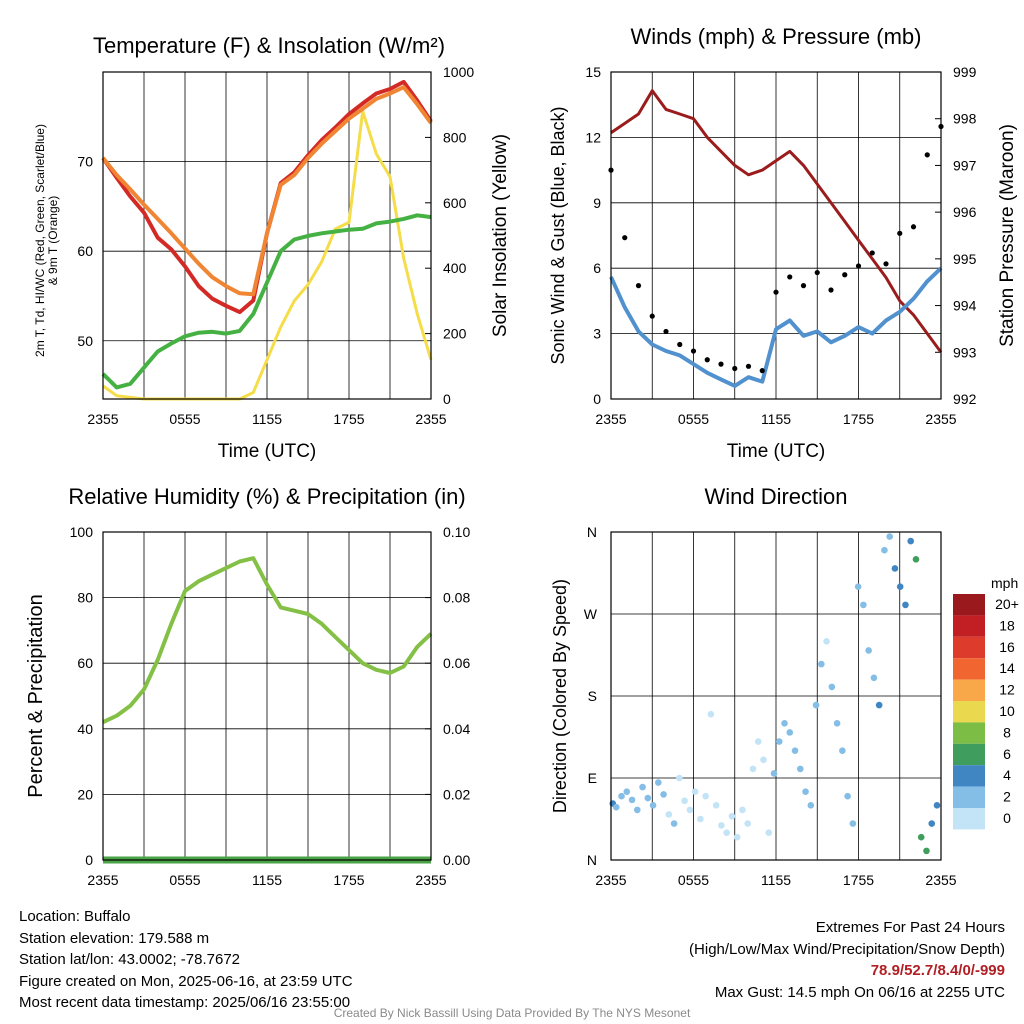 This screenshot has height=1024, width=1024. Describe the element at coordinates (458, 72) in the screenshot. I see `chart1-y2-tick-label: 1000` at that location.